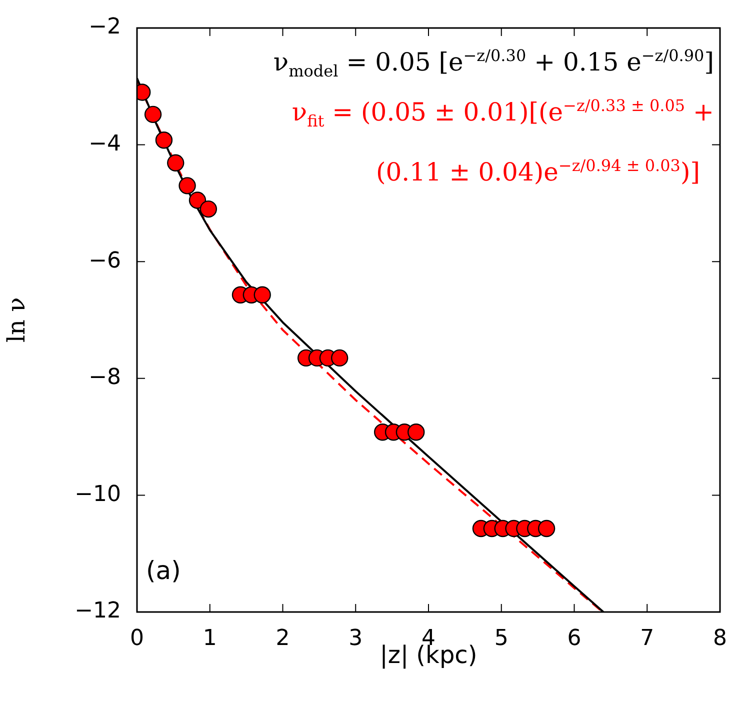 The width and height of the screenshot is (744, 715). Describe the element at coordinates (97, 611) in the screenshot. I see `y-tick-label: −12` at that location.